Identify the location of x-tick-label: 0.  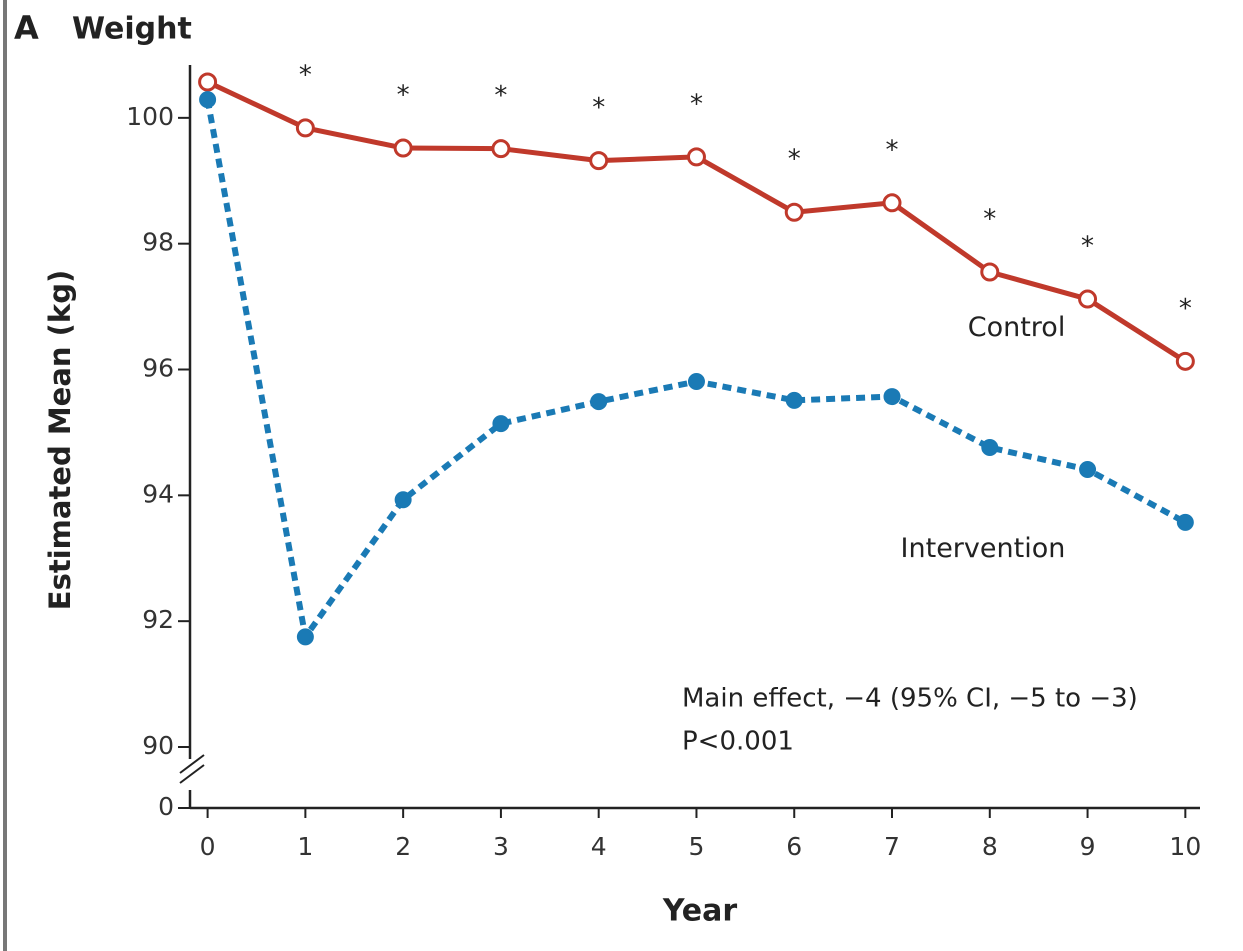
(208, 846).